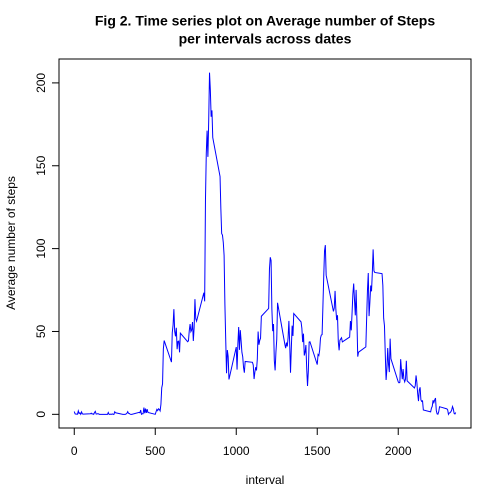 The width and height of the screenshot is (504, 504). What do you see at coordinates (41, 165) in the screenshot?
I see `y-tick-label: 150` at bounding box center [41, 165].